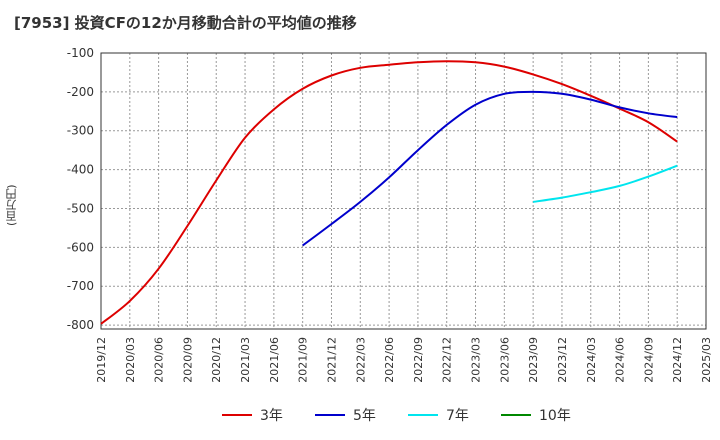 This screenshot has width=720, height=440. What do you see at coordinates (648, 360) in the screenshot?
I see `x-tick-label: 2024/09` at bounding box center [648, 360].